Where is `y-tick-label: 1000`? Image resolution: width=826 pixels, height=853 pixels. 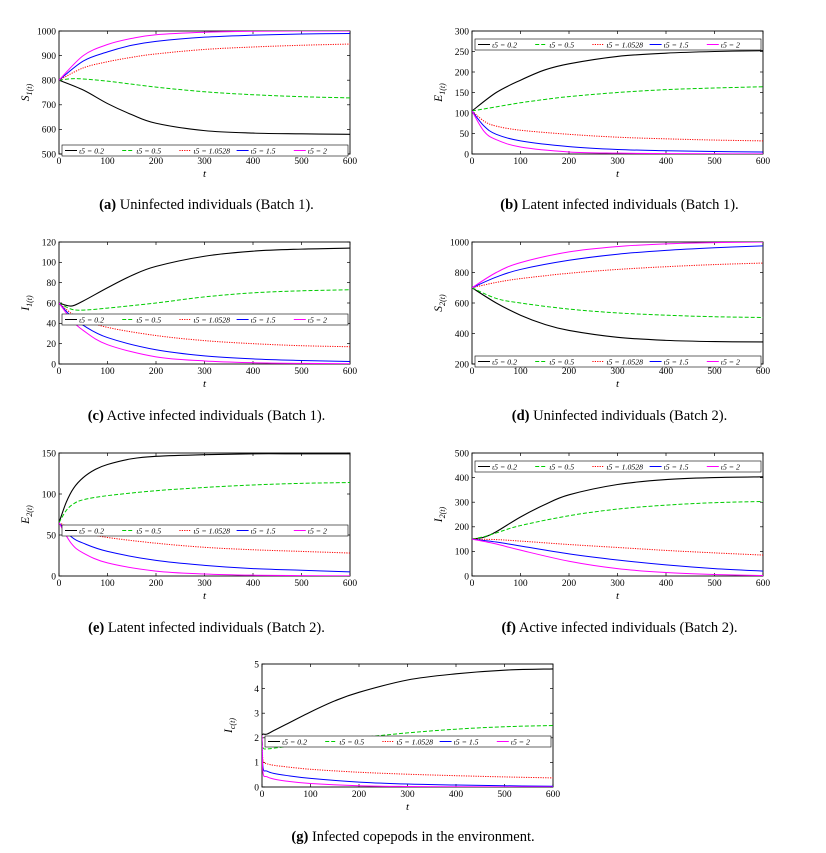 y-tick-label: 1000 is located at coordinates (459, 243).